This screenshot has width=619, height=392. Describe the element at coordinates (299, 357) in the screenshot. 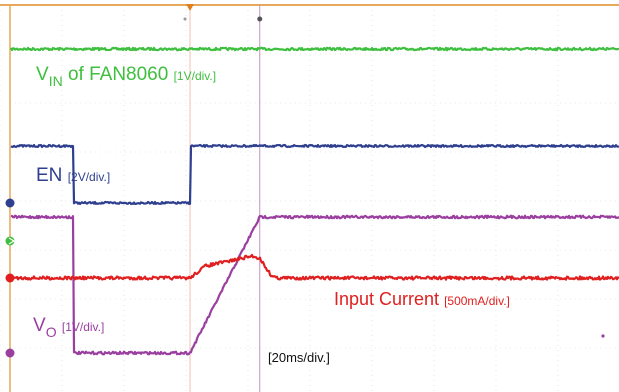

I see `timebase-label: [20ms/div.]` at that location.